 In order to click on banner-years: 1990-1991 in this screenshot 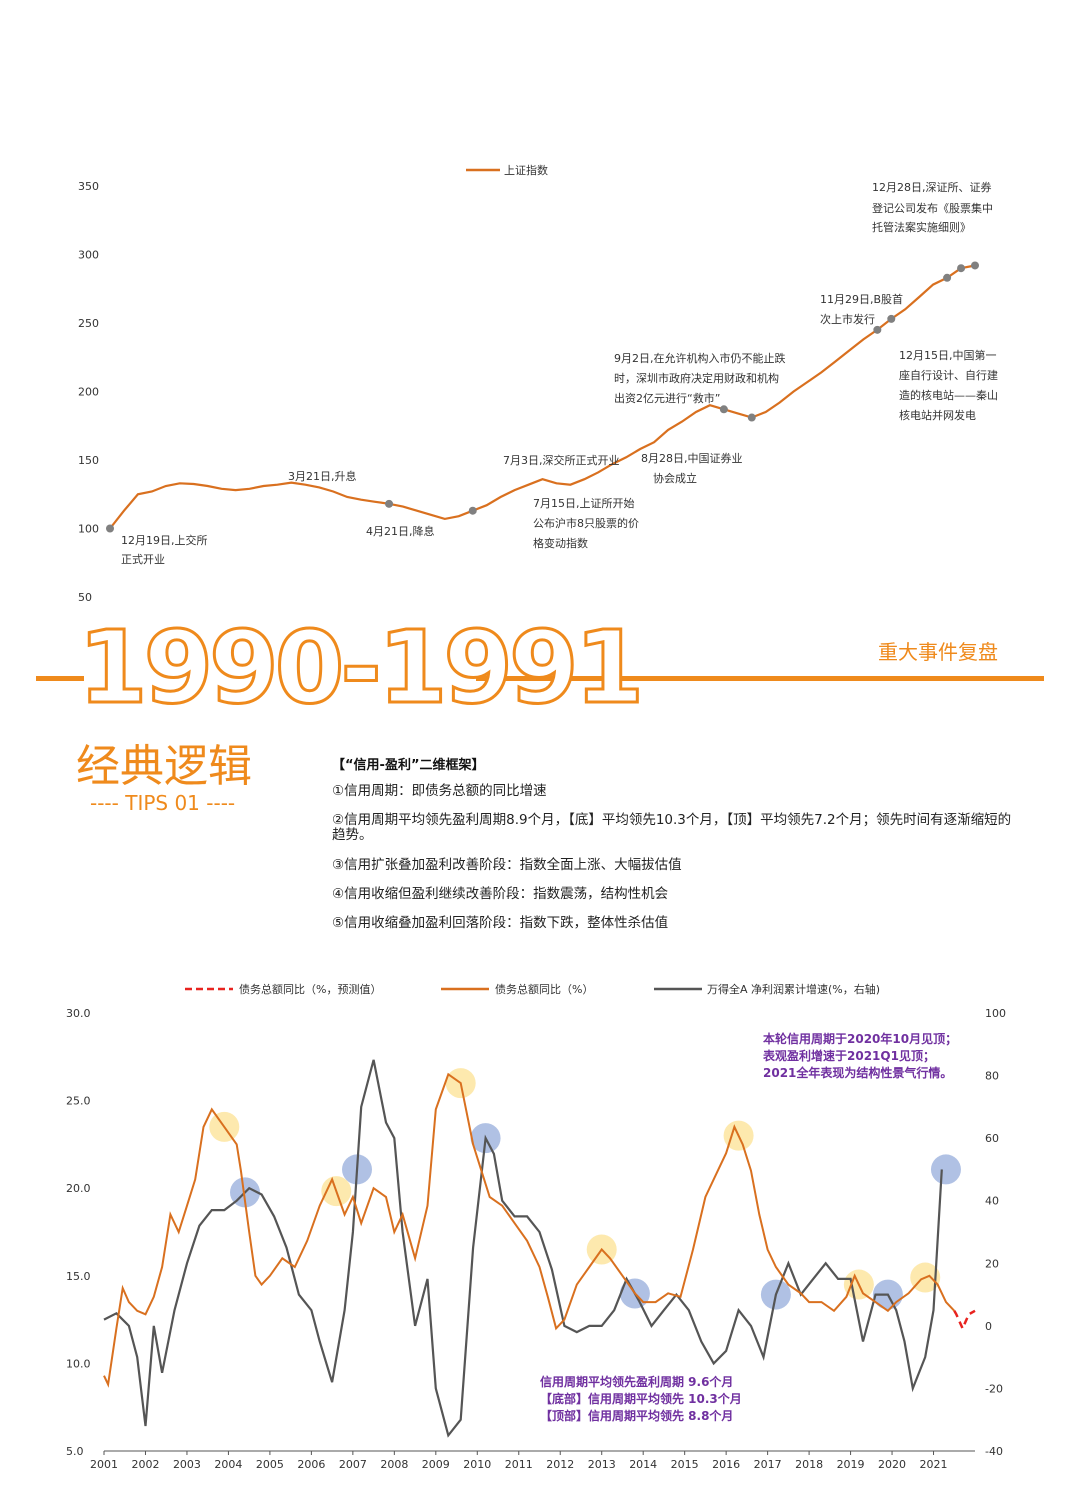, I will do `click(360, 667)`.